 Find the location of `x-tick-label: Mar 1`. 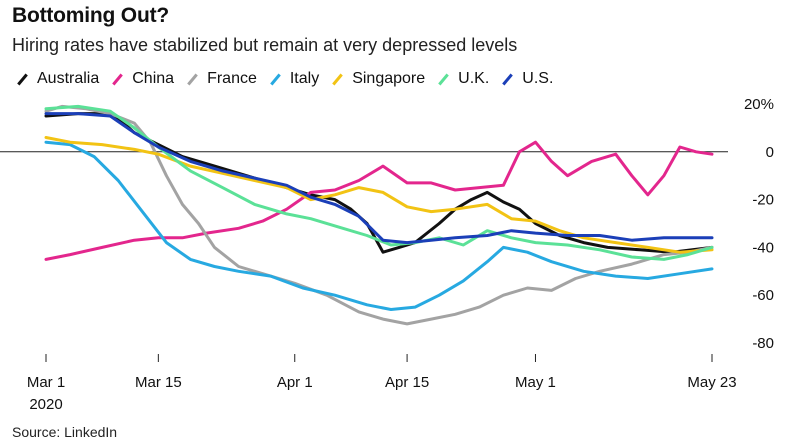

x-tick-label: Mar 1 is located at coordinates (46, 382).